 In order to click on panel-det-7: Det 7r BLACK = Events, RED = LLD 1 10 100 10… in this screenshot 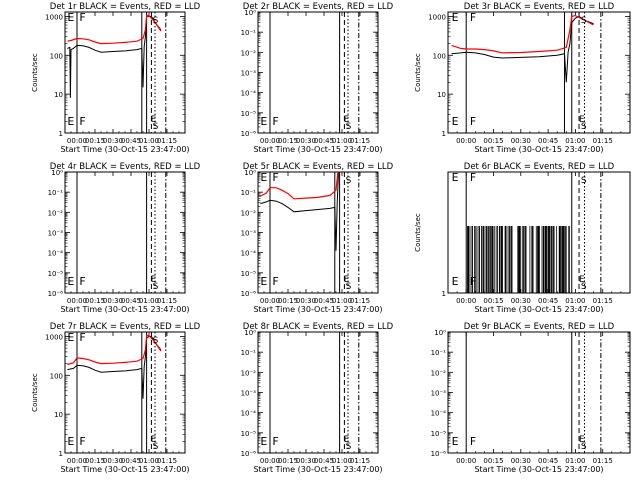, I will do `click(116, 398)`.